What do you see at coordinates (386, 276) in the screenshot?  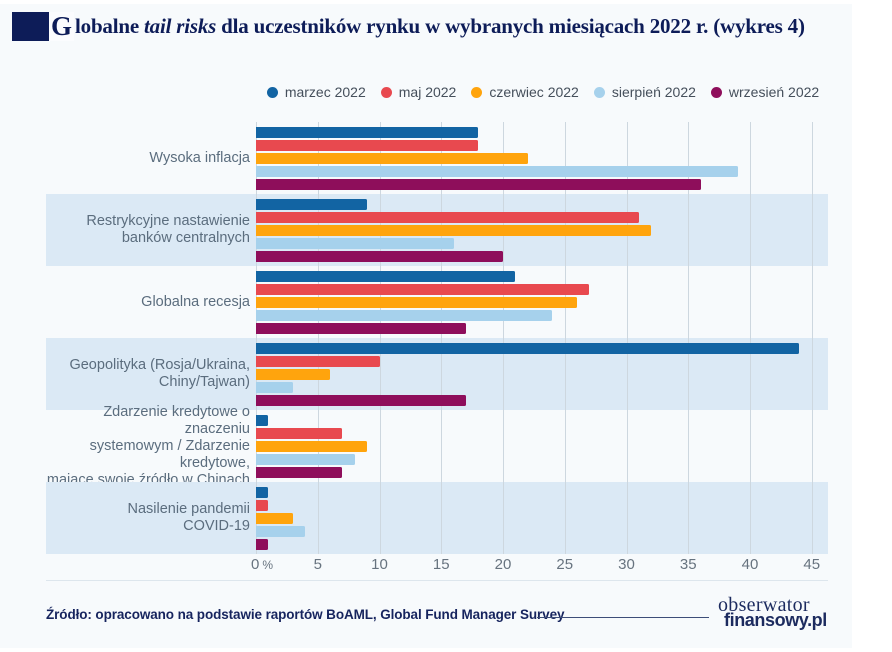 I see `bar-marzec-2022-row3` at bounding box center [386, 276].